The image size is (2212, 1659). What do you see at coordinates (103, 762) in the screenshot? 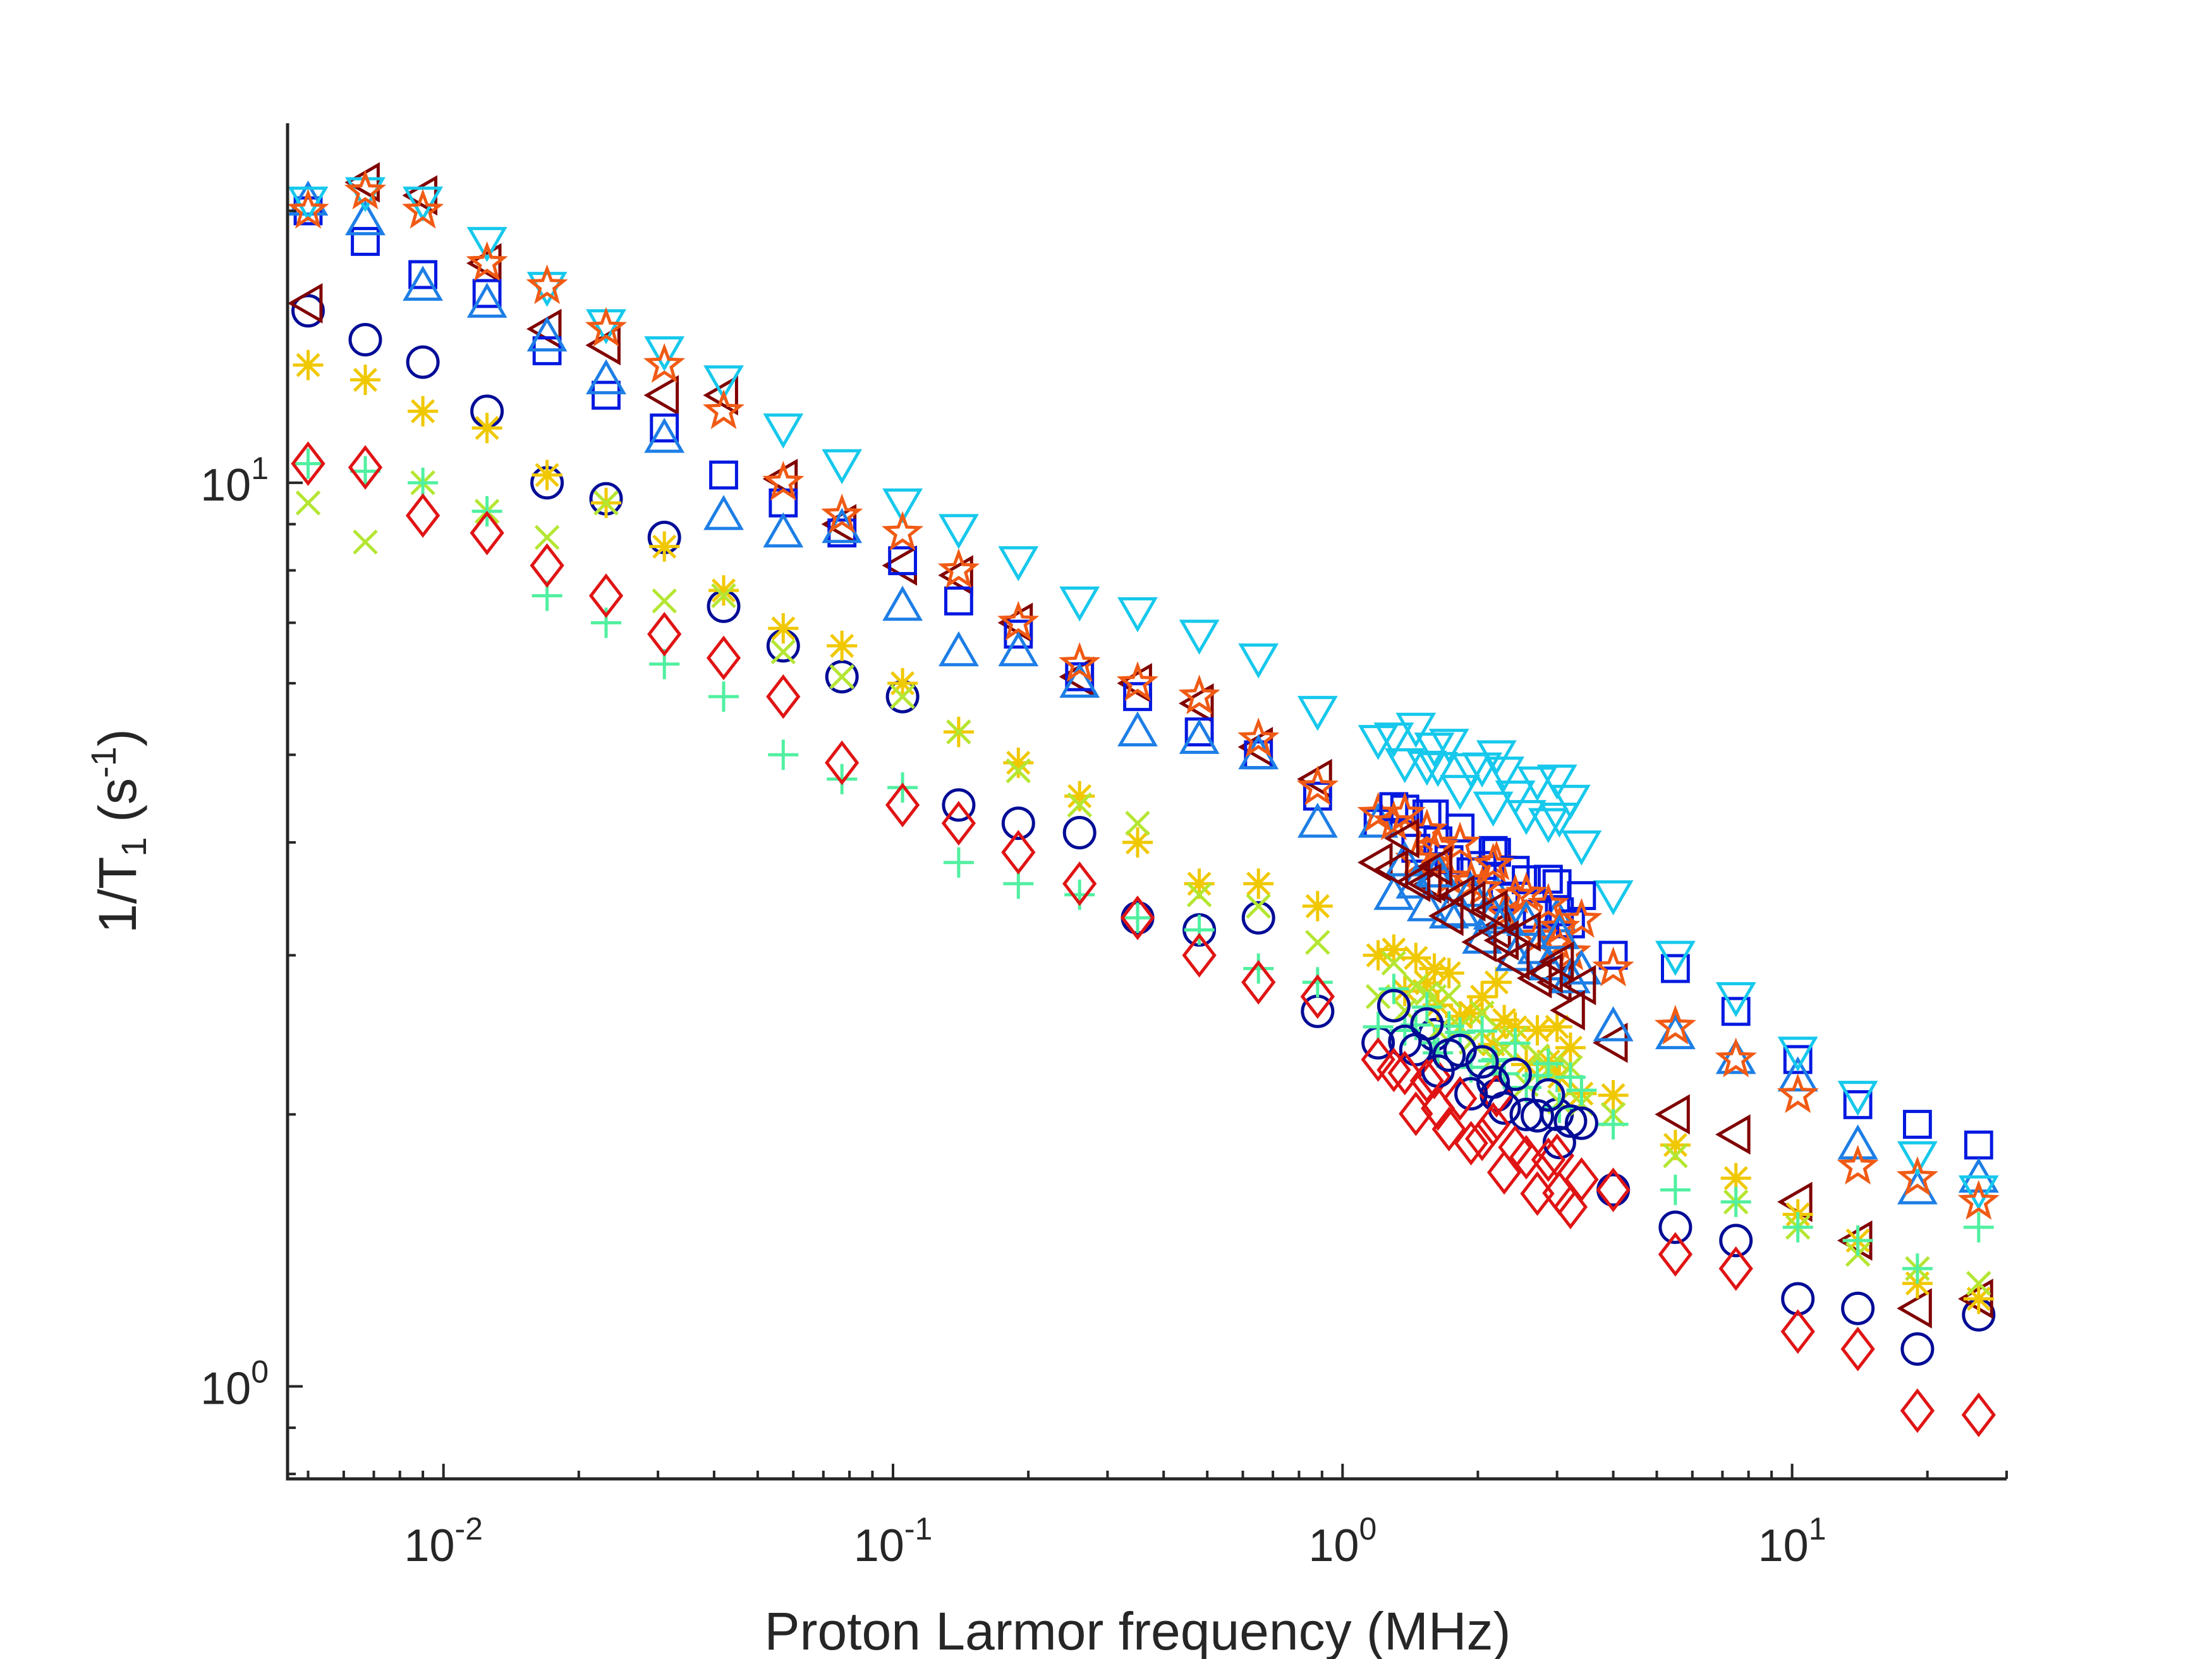
I see `y-axis-title-sup: -1` at bounding box center [103, 762].